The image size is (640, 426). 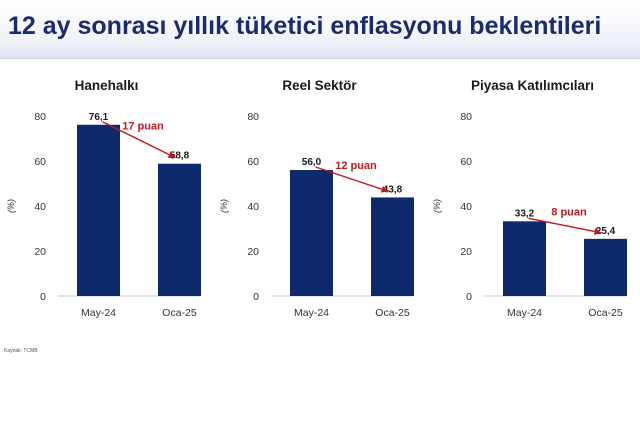 I want to click on chart-title: Piyasa Katılımcıları, so click(x=532, y=85).